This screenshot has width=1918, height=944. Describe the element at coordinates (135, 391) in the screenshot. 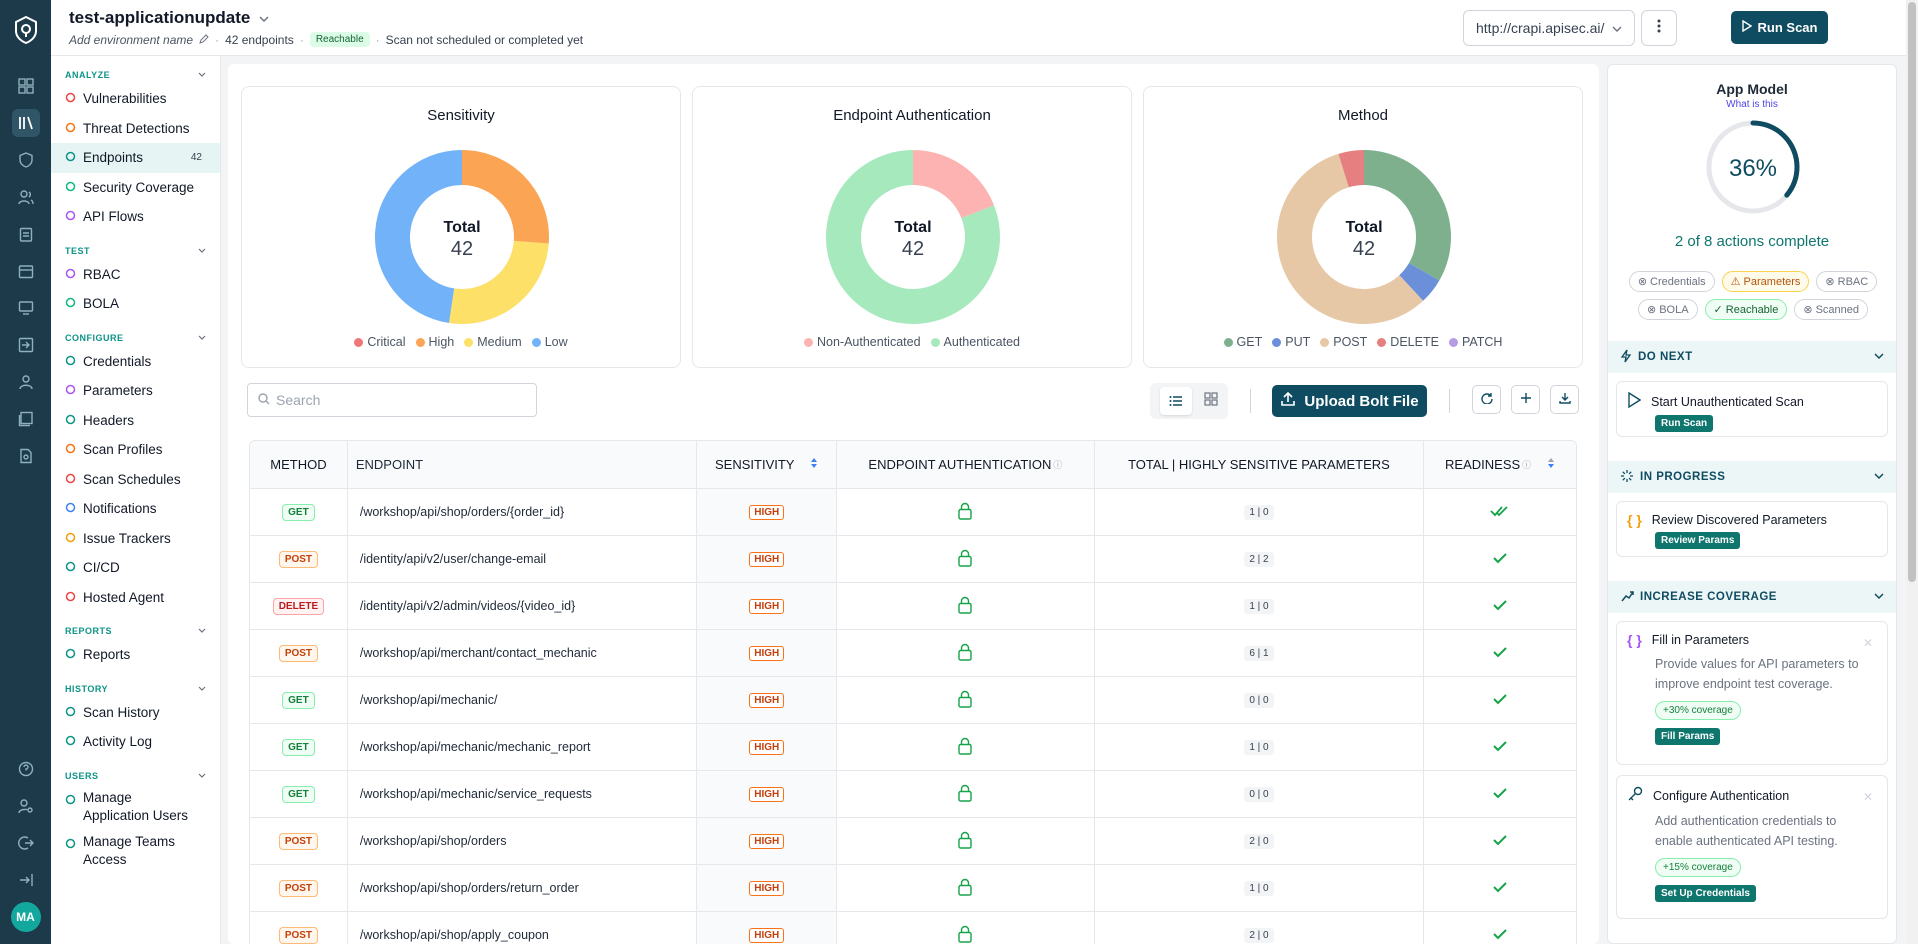

I see `sidebar-item-parameters: Parameters` at that location.